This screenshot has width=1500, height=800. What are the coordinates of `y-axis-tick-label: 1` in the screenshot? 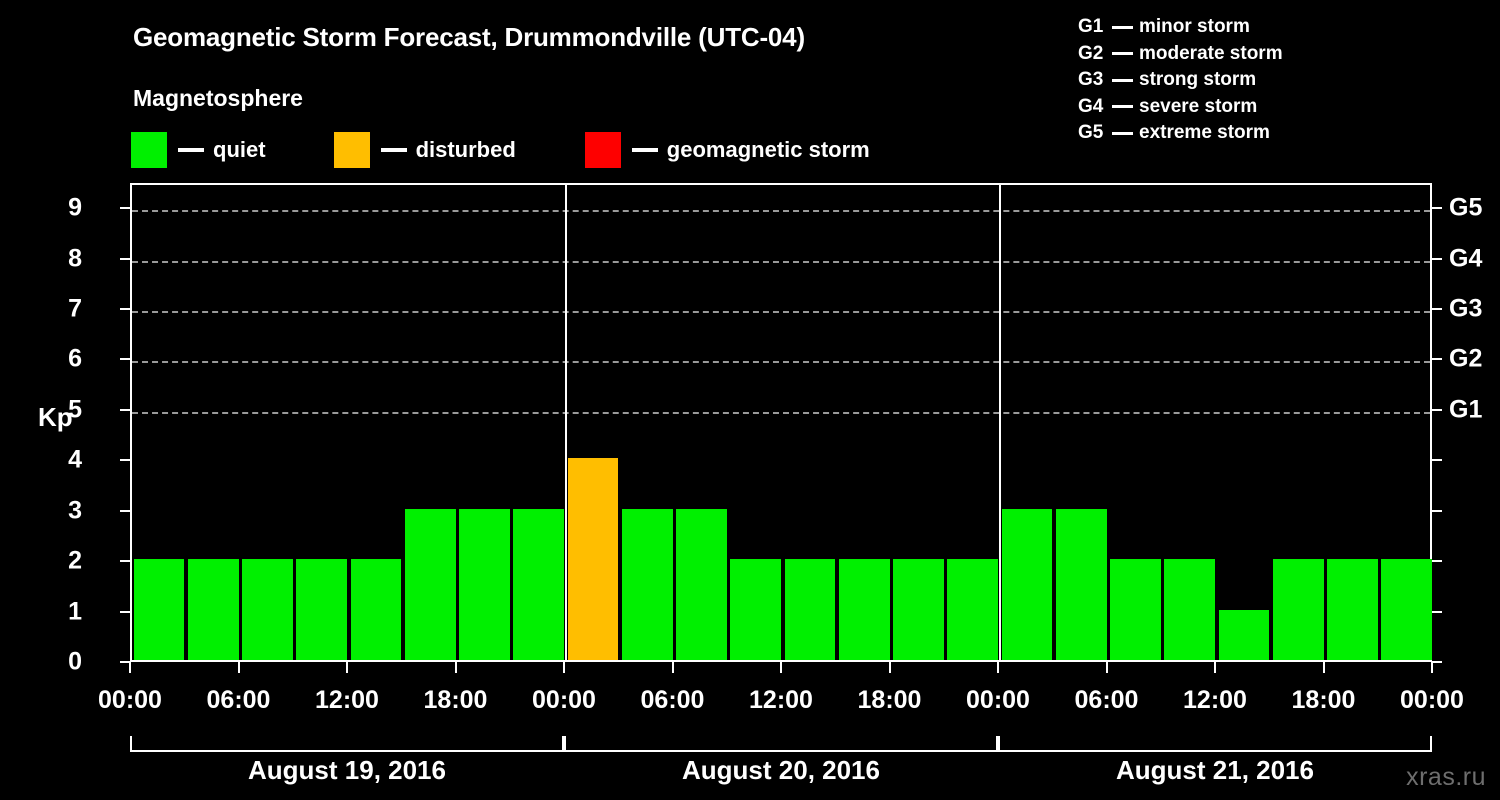 It's located at (75, 611).